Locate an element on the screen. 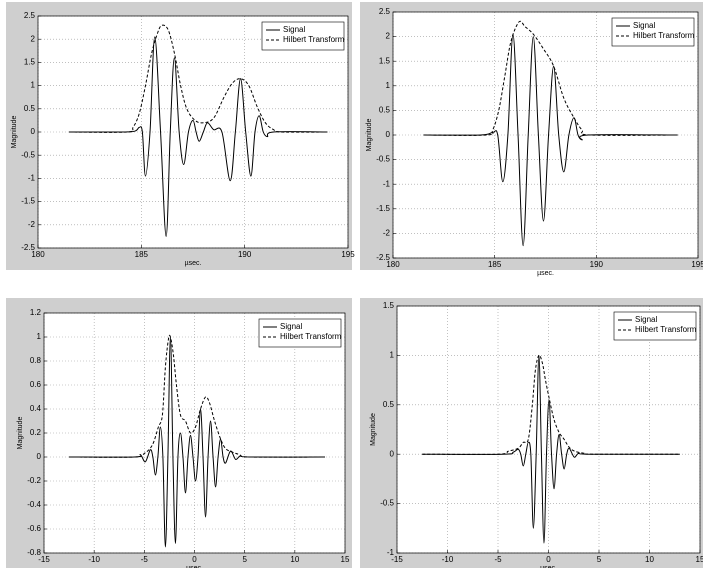  y-tick-label: -0.2 is located at coordinates (34, 480).